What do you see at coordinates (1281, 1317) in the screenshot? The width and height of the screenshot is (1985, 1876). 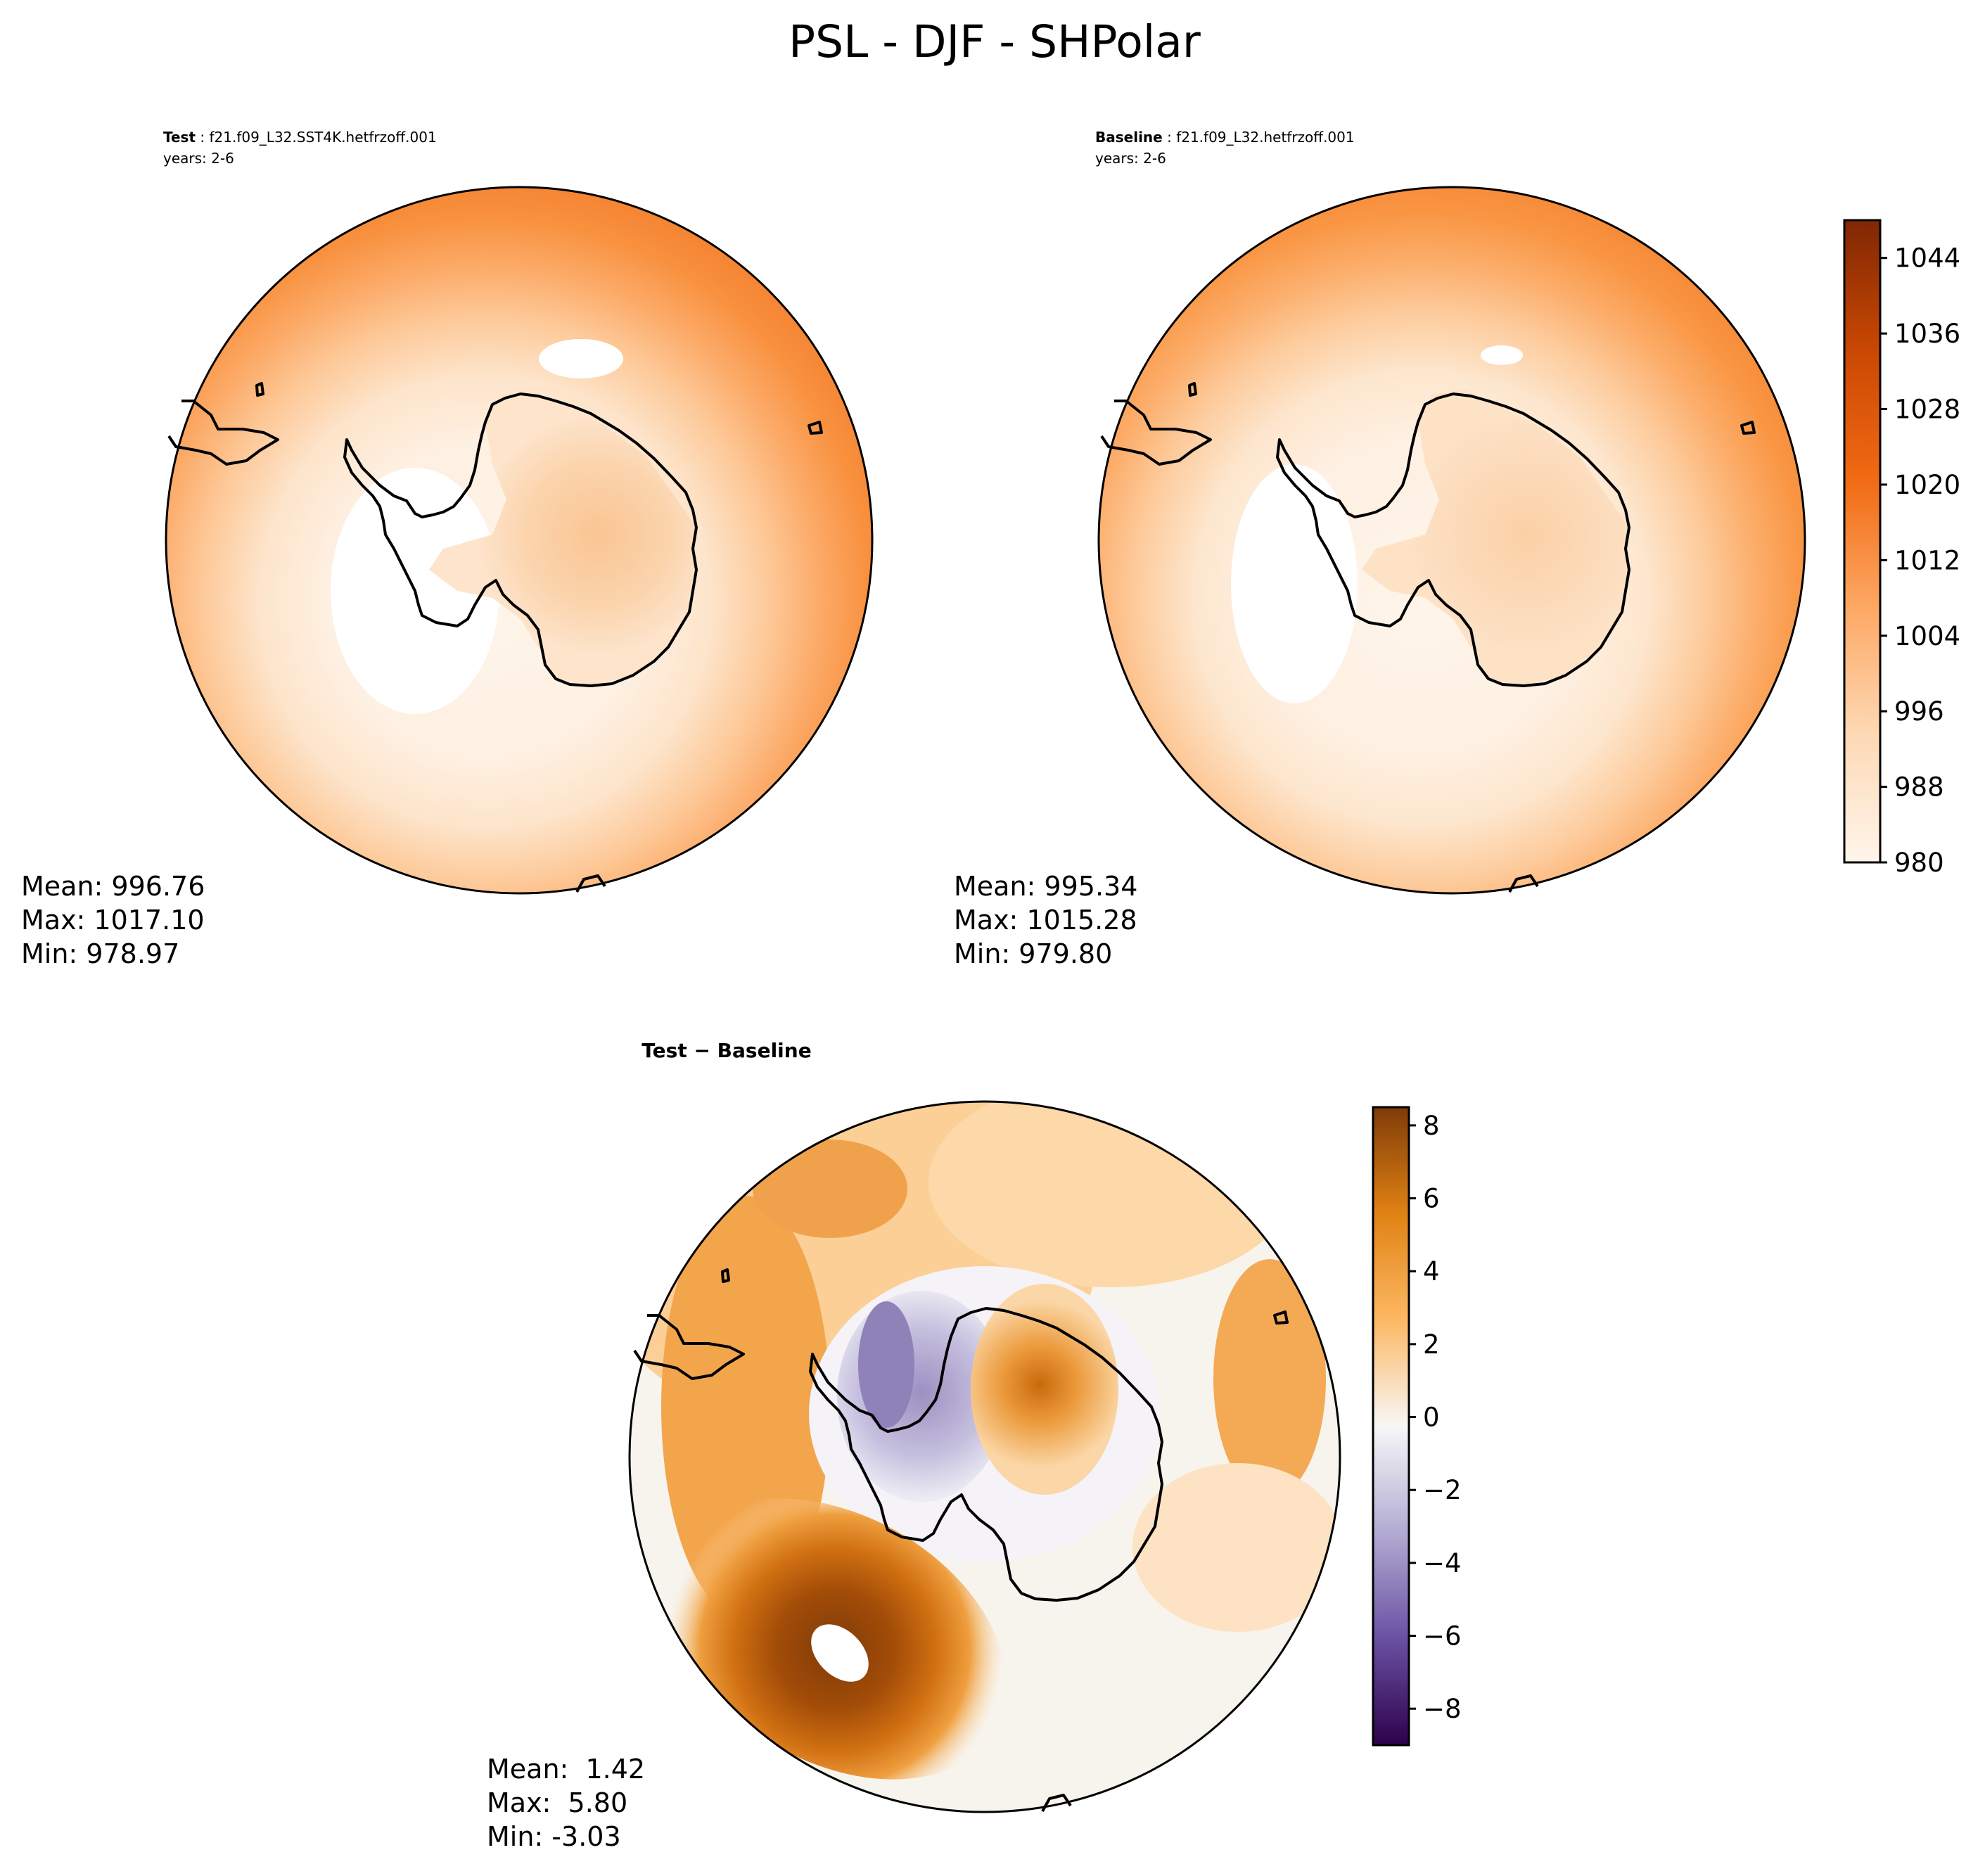 I see `difference-island-east` at bounding box center [1281, 1317].